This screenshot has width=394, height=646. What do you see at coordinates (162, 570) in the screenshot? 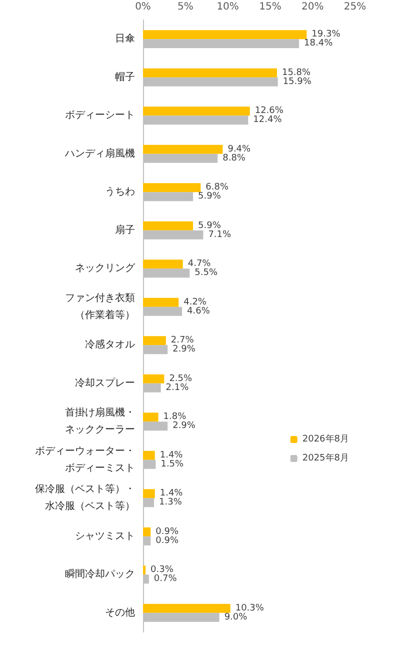
I see `data-label: 0.3%` at bounding box center [162, 570].